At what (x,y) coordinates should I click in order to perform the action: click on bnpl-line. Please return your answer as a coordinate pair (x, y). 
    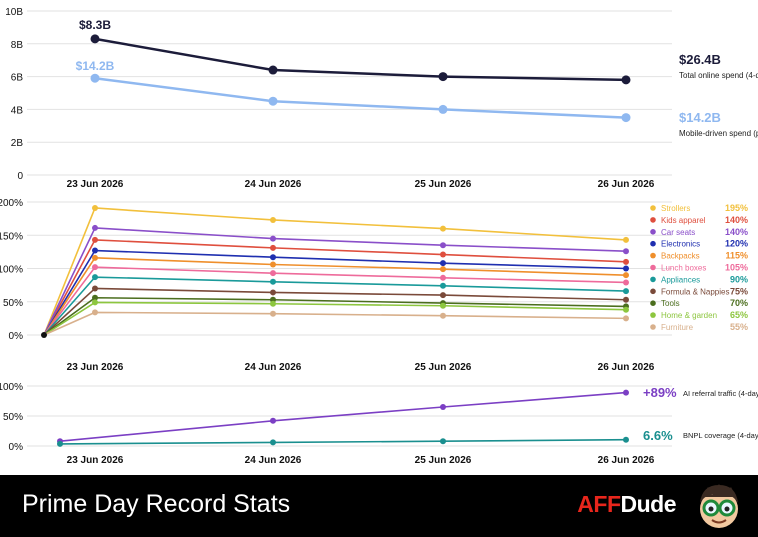
    Looking at the image, I should click on (343, 441).